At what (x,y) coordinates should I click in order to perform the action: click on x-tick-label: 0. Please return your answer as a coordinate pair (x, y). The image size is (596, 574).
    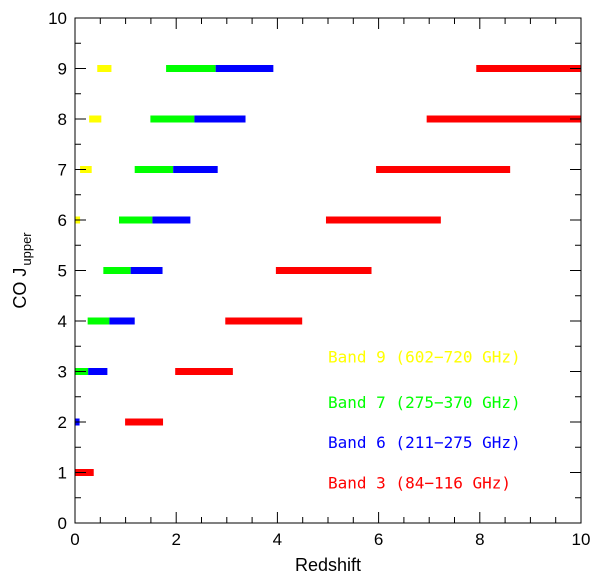
    Looking at the image, I should click on (74, 539).